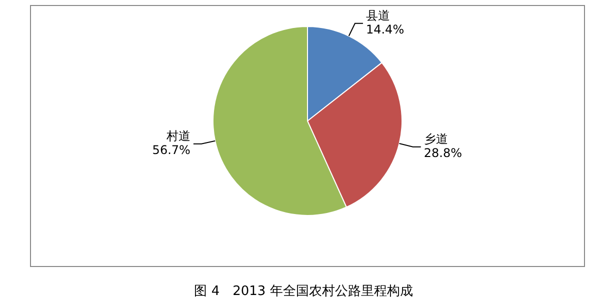 This screenshot has width=607, height=304. Describe the element at coordinates (171, 149) in the screenshot. I see `data-label: 56.7%` at that location.